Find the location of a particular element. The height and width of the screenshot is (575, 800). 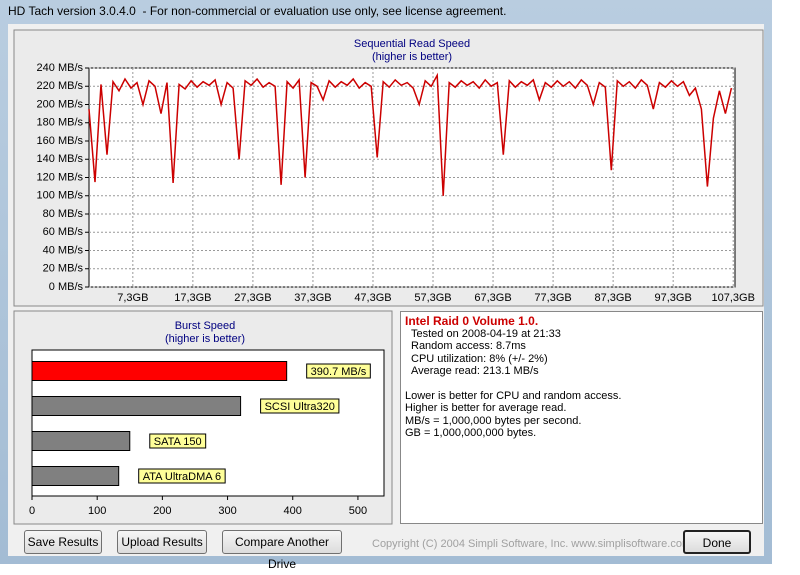

upload-button: Upload Results is located at coordinates (162, 542).